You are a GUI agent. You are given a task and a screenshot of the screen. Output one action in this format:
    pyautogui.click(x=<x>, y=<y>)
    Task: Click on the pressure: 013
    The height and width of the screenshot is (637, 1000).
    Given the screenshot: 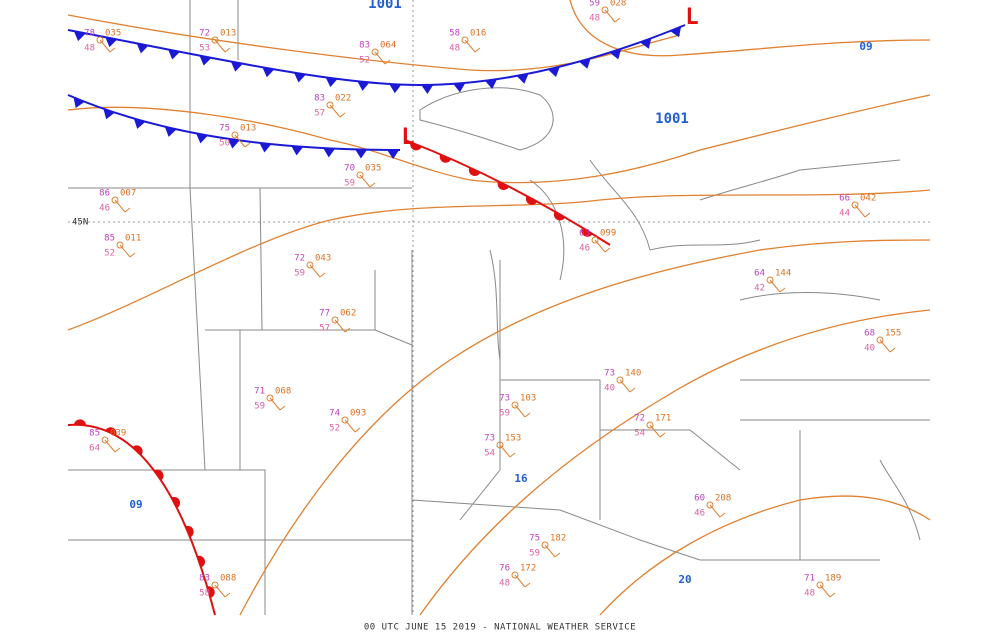 What is the action you would take?
    pyautogui.click(x=248, y=129)
    